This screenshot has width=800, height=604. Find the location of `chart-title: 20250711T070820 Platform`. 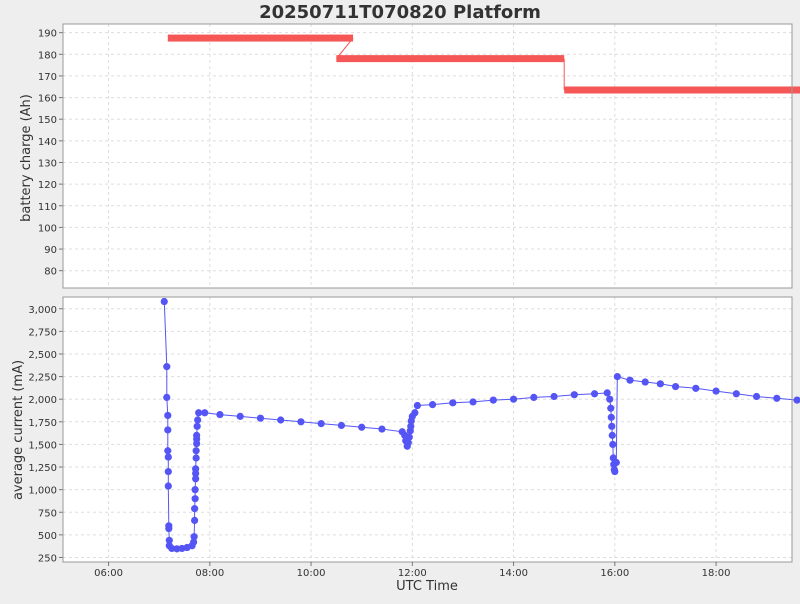

chart-title: 20250711T070820 Platform is located at coordinates (400, 12).